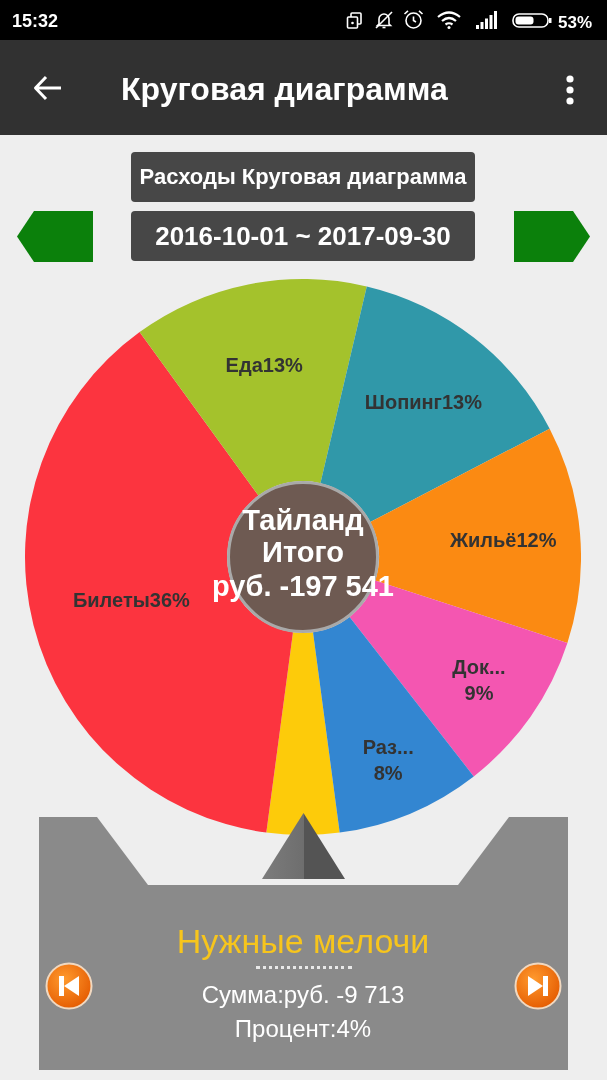 Image resolution: width=607 pixels, height=1080 pixels. Describe the element at coordinates (35, 21) in the screenshot. I see `text: 15:32` at that location.